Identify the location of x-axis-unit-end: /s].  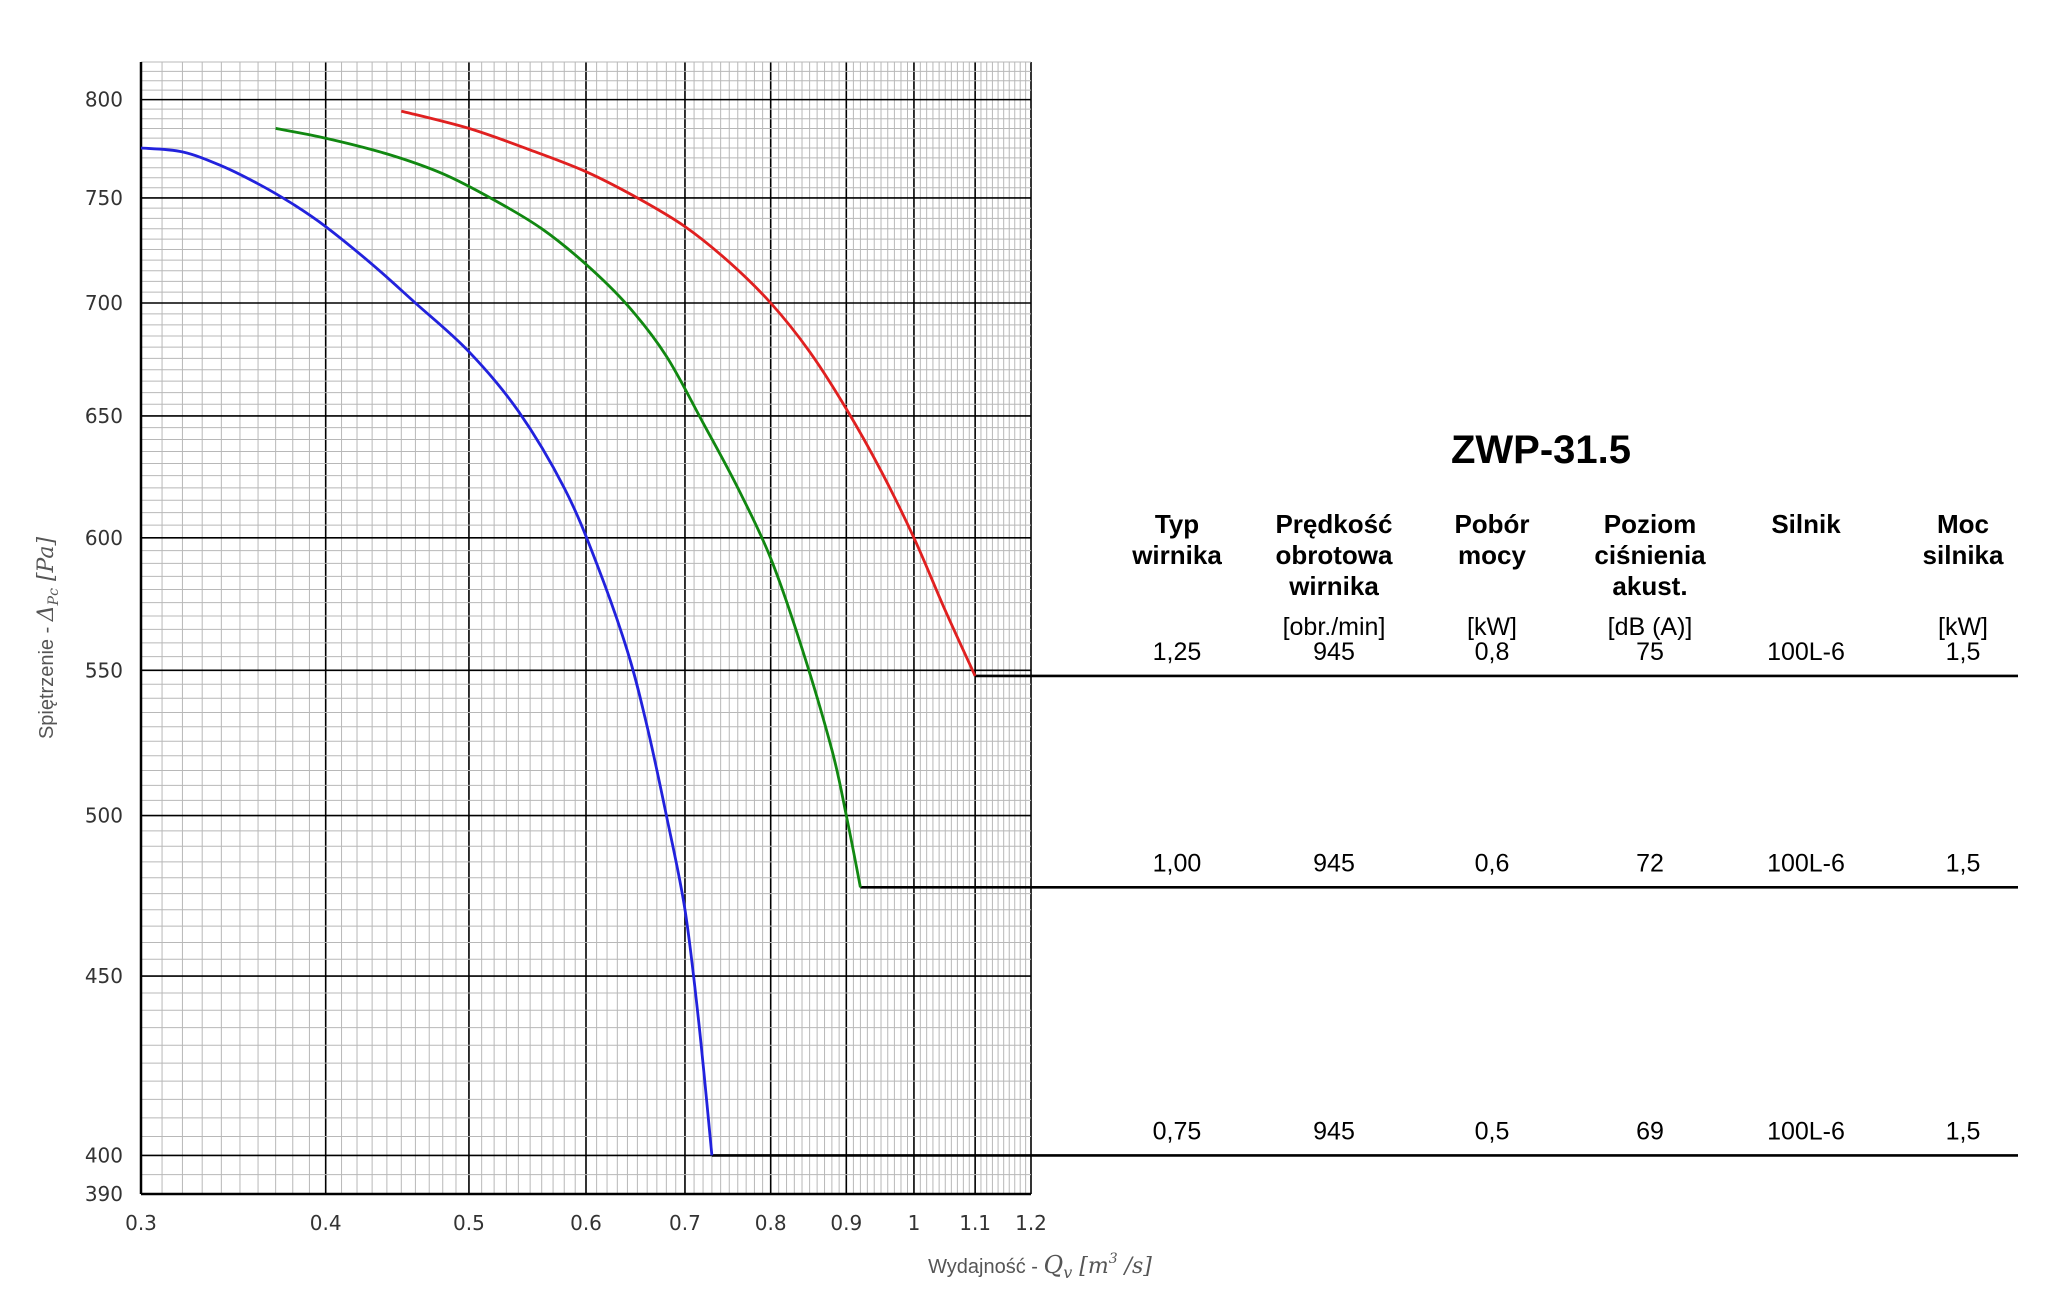
(1135, 1266).